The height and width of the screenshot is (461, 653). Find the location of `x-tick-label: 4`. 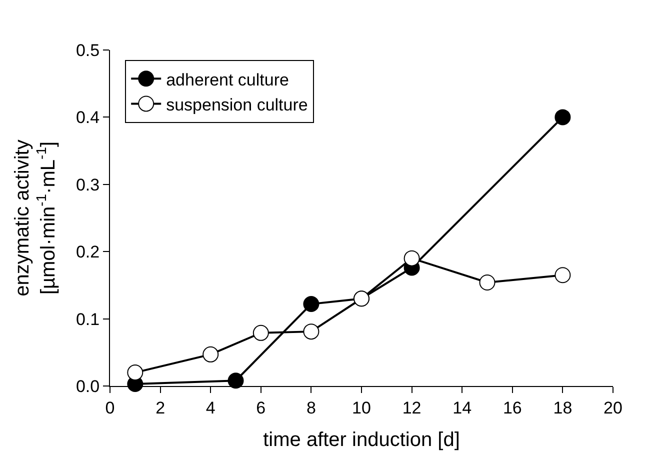

x-tick-label: 4 is located at coordinates (211, 408).